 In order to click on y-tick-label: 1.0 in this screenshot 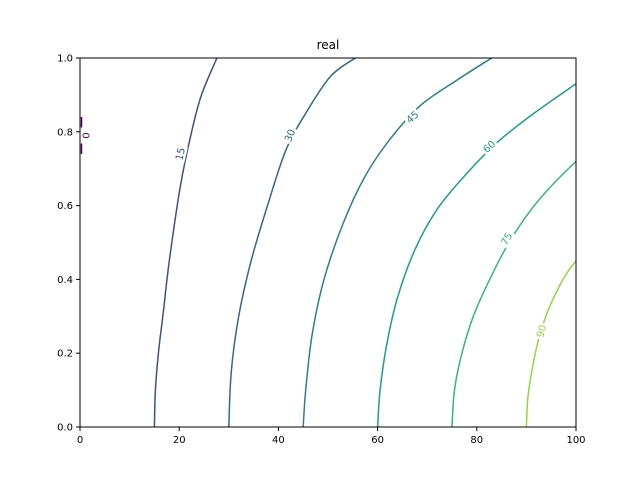, I will do `click(65, 59)`.